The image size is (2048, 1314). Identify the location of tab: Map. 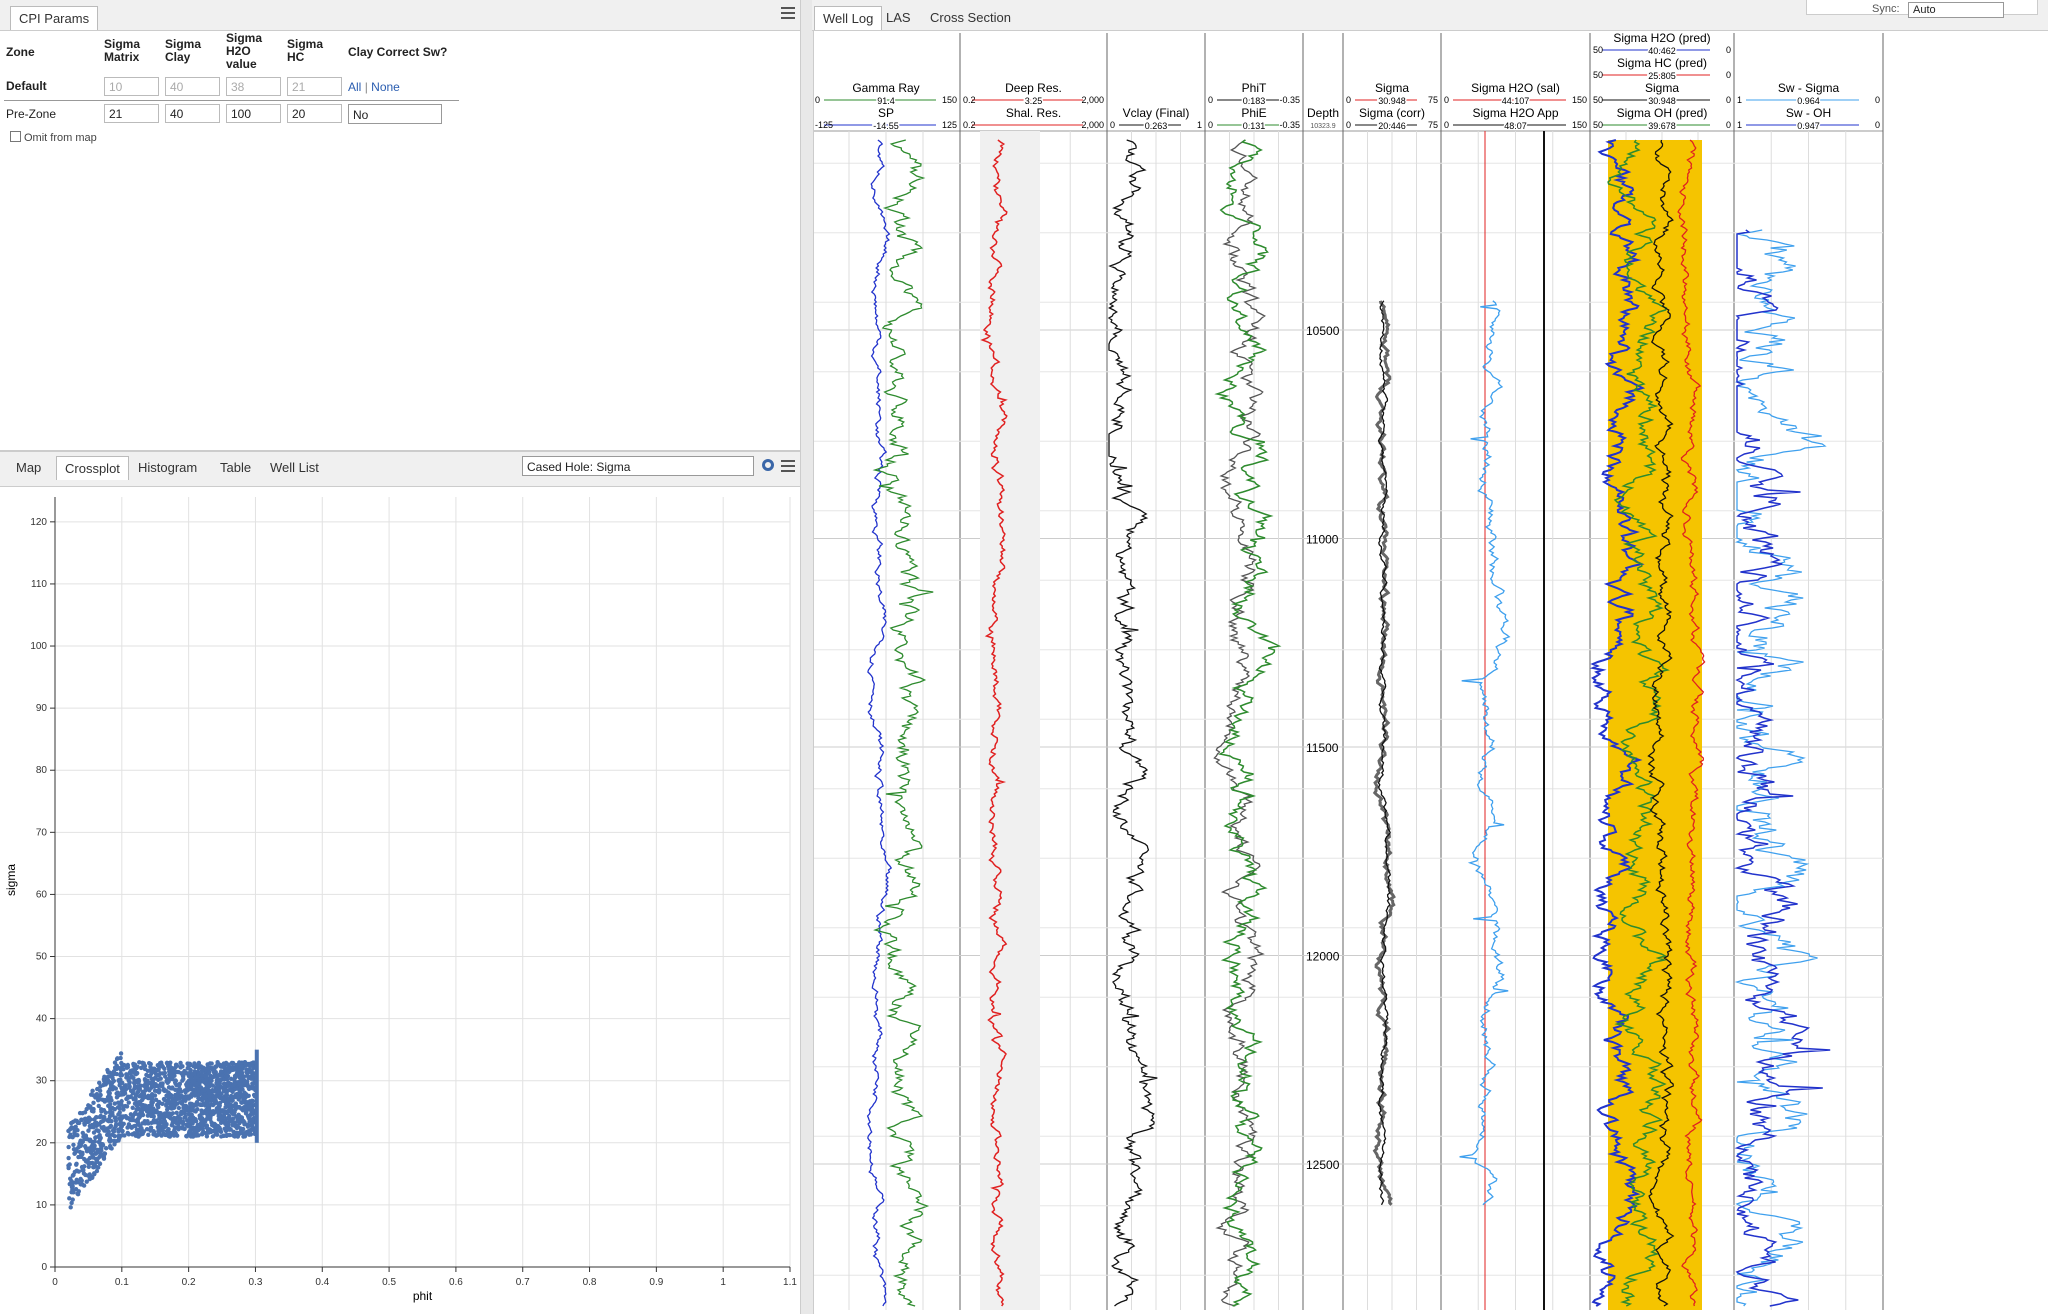
(29, 467).